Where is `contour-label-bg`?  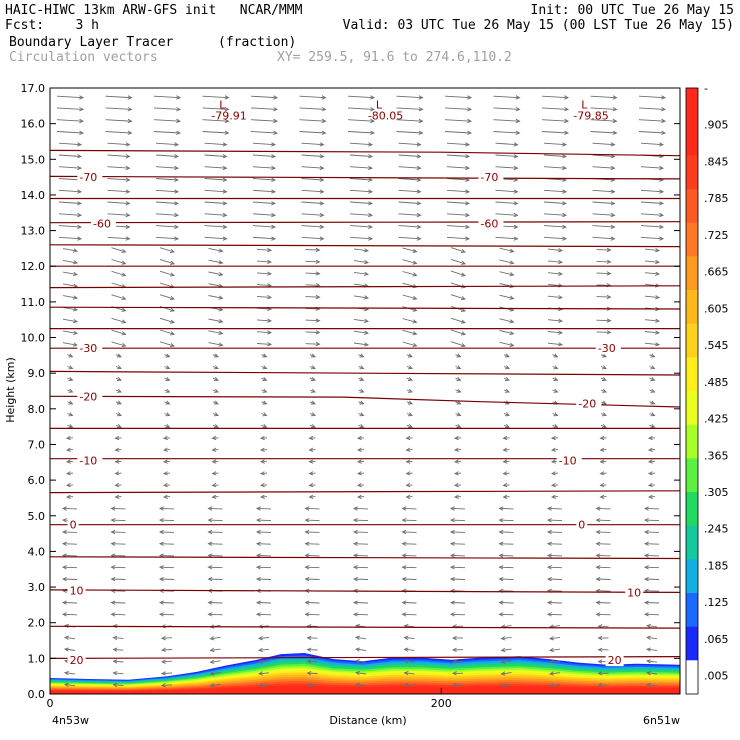
contour-label-bg is located at coordinates (491, 223).